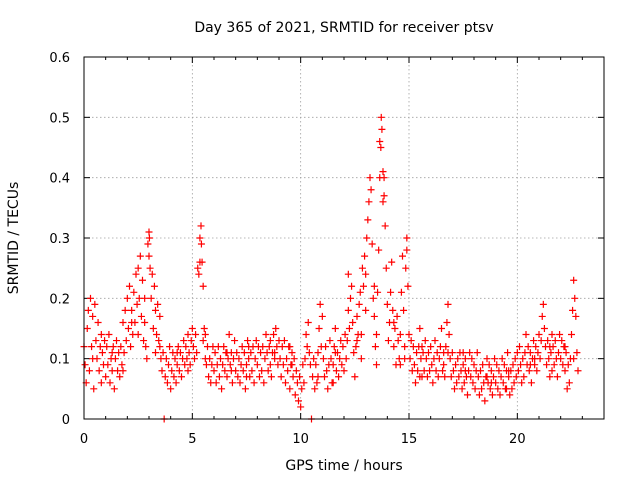 This screenshot has height=480, width=640. I want to click on y-tick-label: 0, so click(66, 420).